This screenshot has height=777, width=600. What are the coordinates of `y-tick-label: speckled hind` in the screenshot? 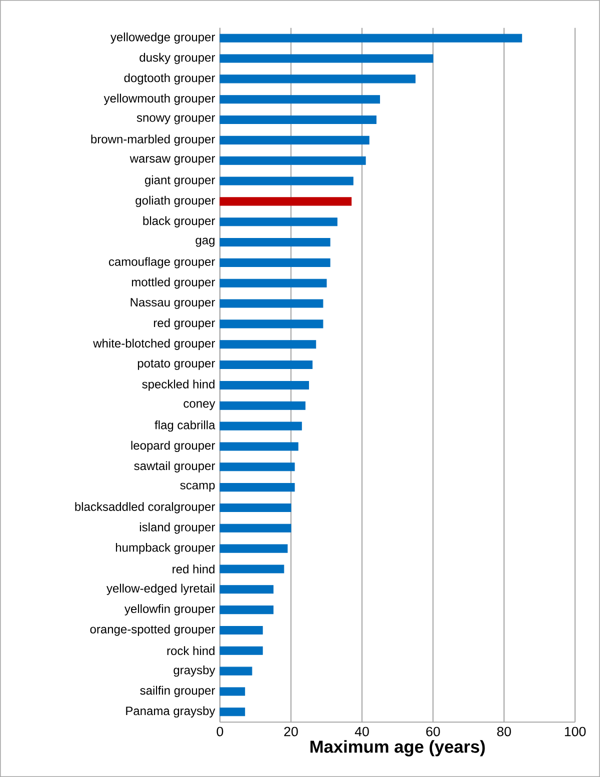 It's located at (178, 385).